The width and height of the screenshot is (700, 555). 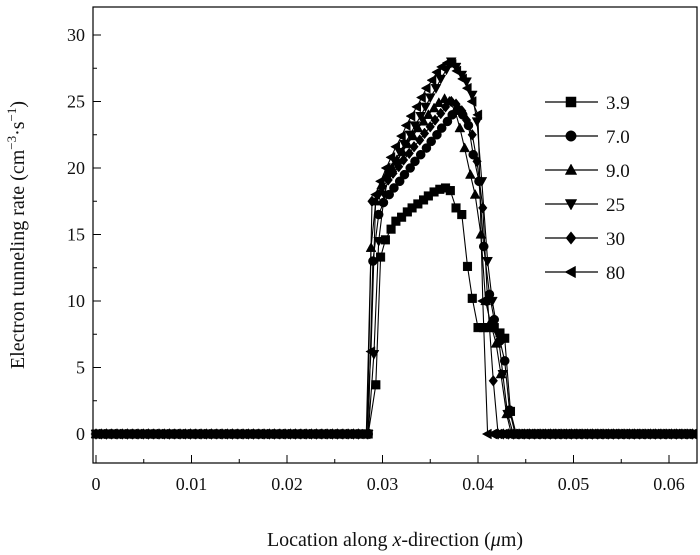 What do you see at coordinates (76, 168) in the screenshot?
I see `y-tick-label: 20` at bounding box center [76, 168].